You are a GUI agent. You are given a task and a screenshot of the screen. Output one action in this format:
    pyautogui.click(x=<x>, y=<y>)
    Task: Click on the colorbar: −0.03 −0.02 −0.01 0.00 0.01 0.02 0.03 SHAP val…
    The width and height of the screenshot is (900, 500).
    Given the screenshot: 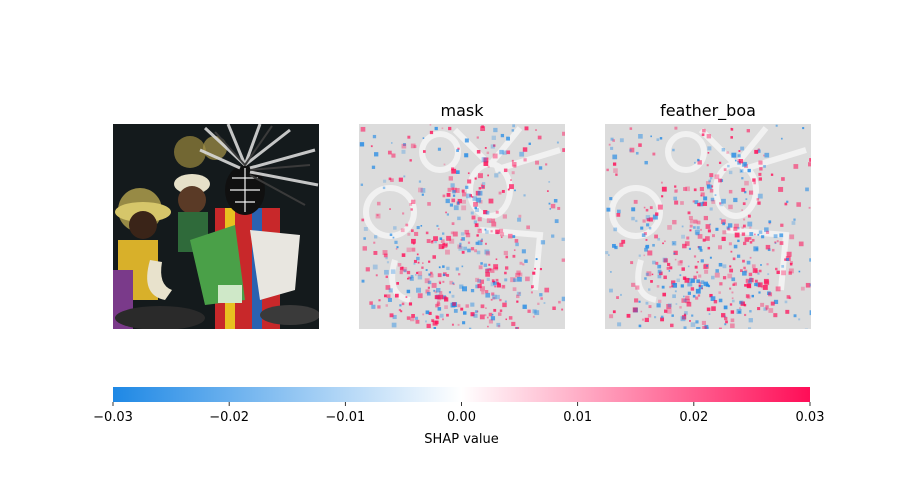 What is the action you would take?
    pyautogui.click(x=458, y=417)
    